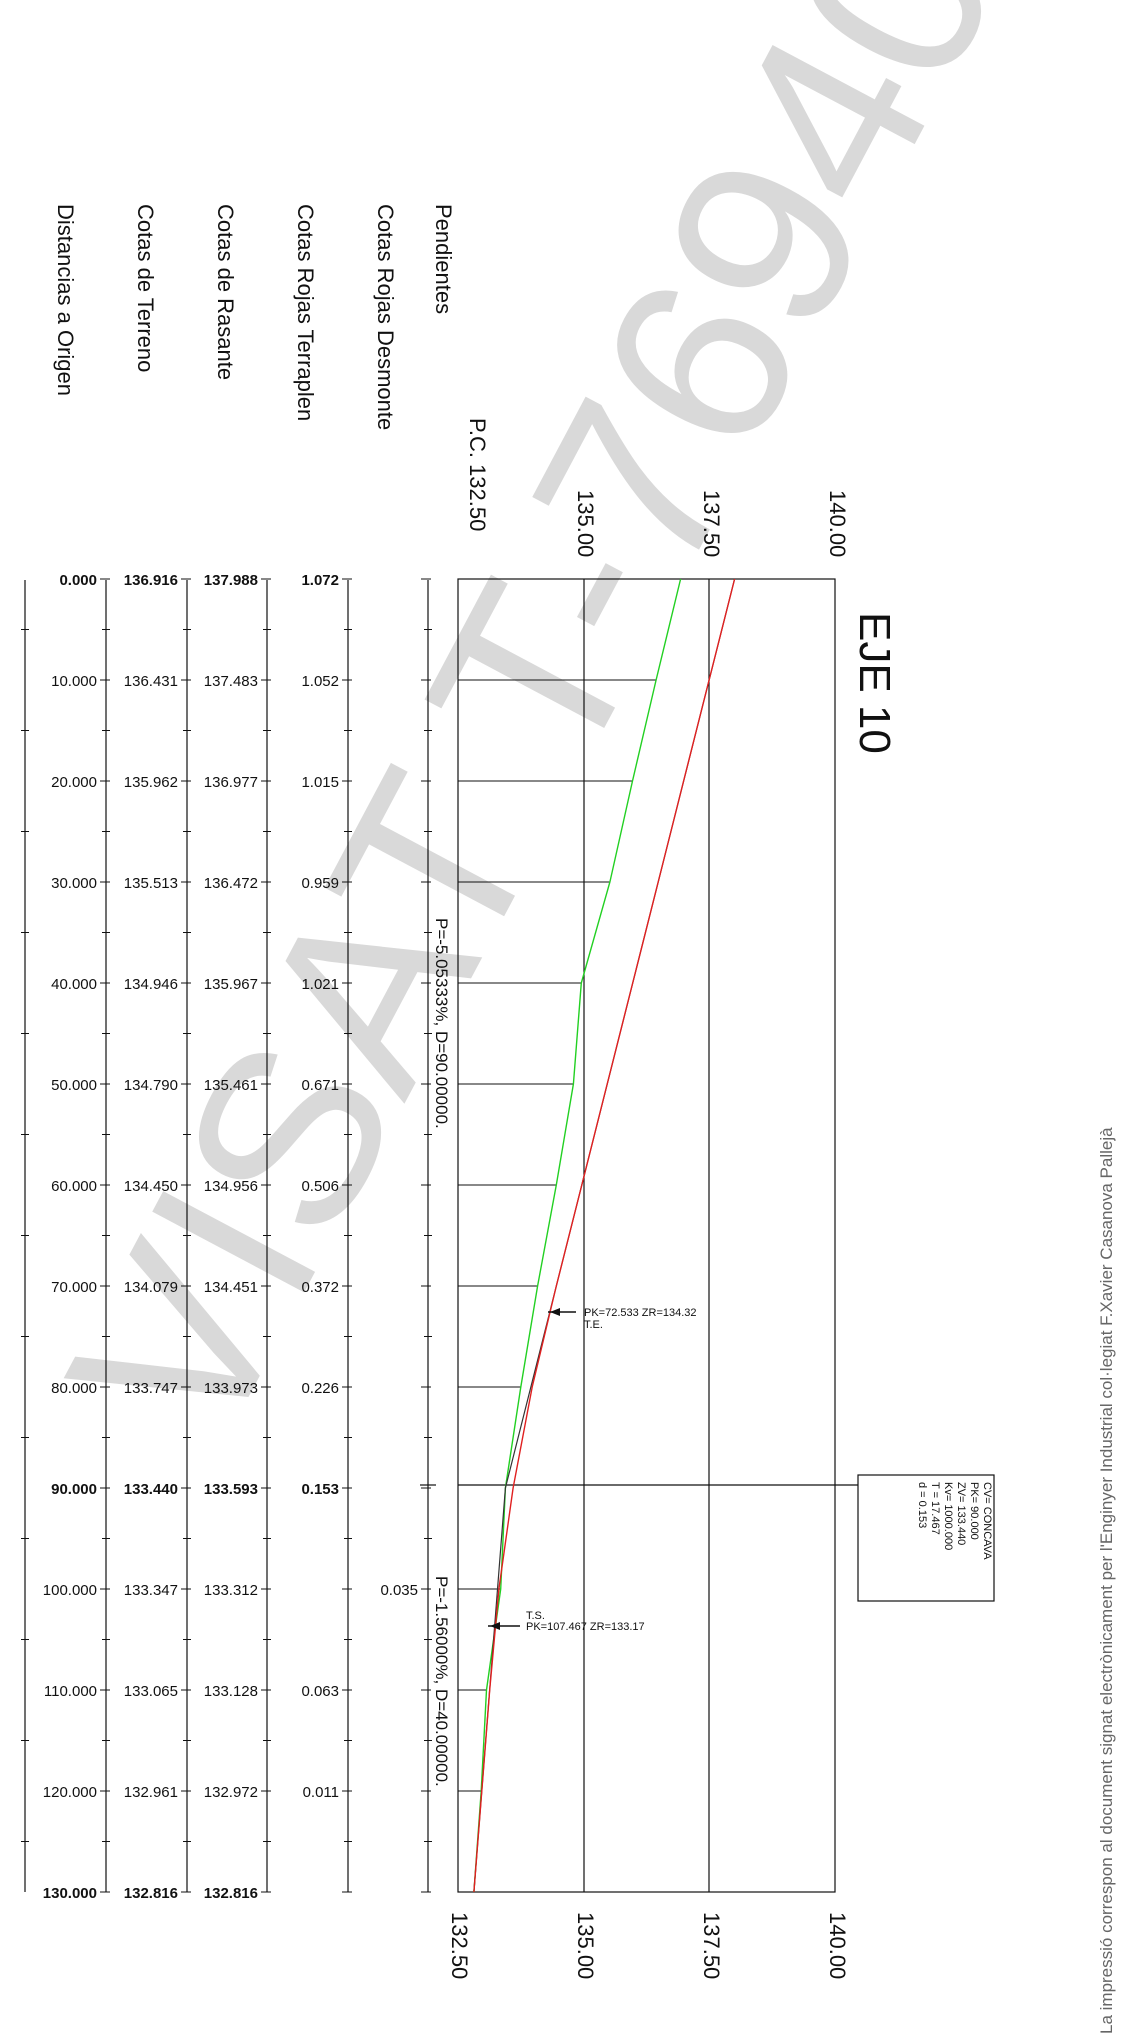  I want to click on station-terreno-value: 135.513, so click(151, 883).